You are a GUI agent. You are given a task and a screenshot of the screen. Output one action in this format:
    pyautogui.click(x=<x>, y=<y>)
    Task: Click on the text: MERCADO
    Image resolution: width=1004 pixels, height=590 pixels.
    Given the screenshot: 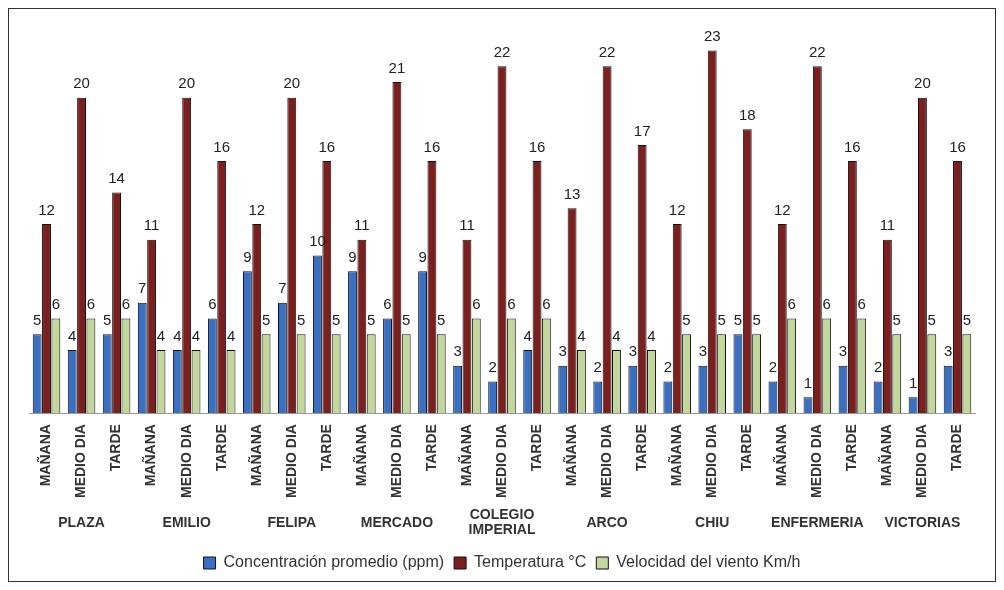 What is the action you would take?
    pyautogui.click(x=397, y=521)
    